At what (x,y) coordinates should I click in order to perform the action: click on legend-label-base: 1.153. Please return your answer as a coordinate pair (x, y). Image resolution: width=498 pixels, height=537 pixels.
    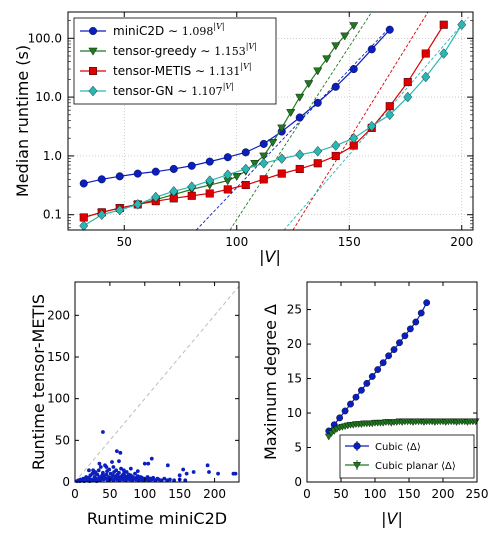
    Looking at the image, I should click on (230, 51).